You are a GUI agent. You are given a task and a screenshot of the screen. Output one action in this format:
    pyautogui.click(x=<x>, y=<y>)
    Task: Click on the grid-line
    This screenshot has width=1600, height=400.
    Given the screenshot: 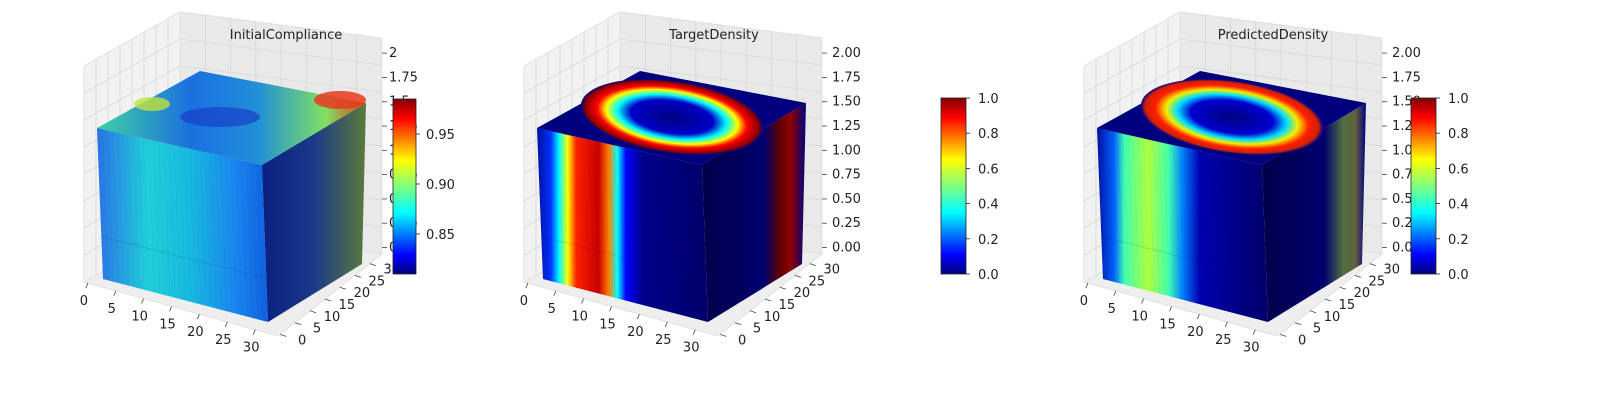 What is the action you would take?
    pyautogui.click(x=1233, y=66)
    